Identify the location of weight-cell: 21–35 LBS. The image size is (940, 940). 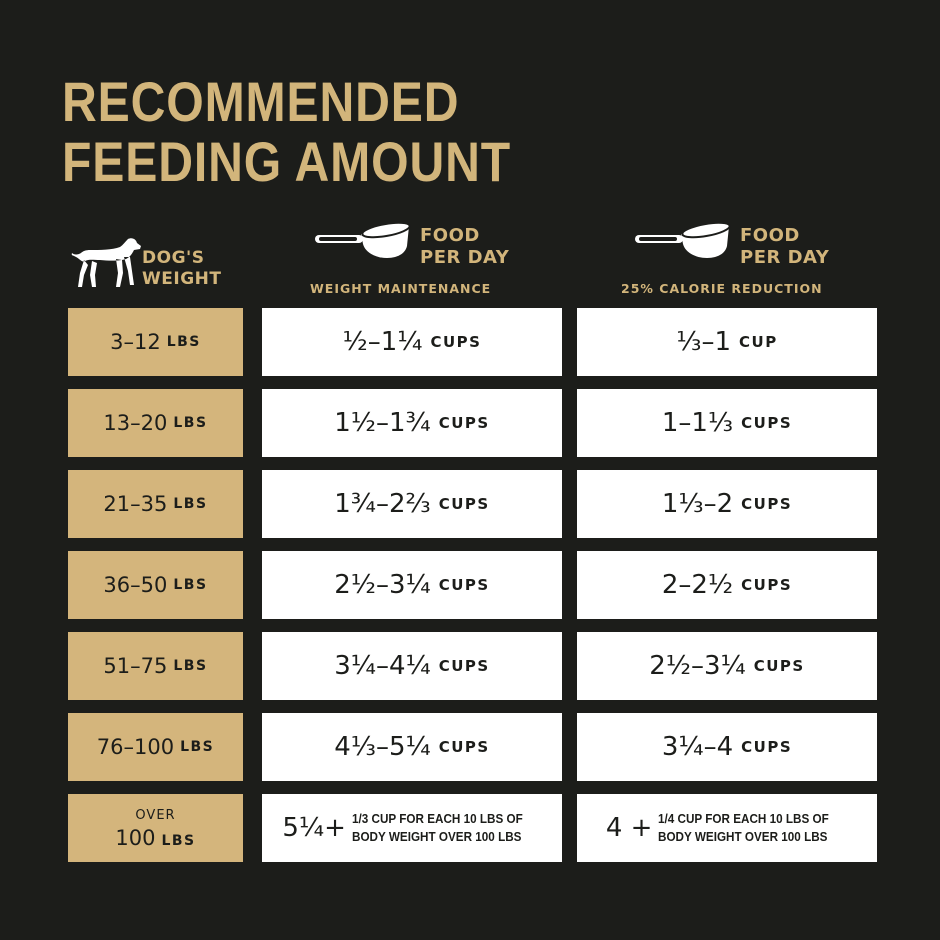
(155, 504).